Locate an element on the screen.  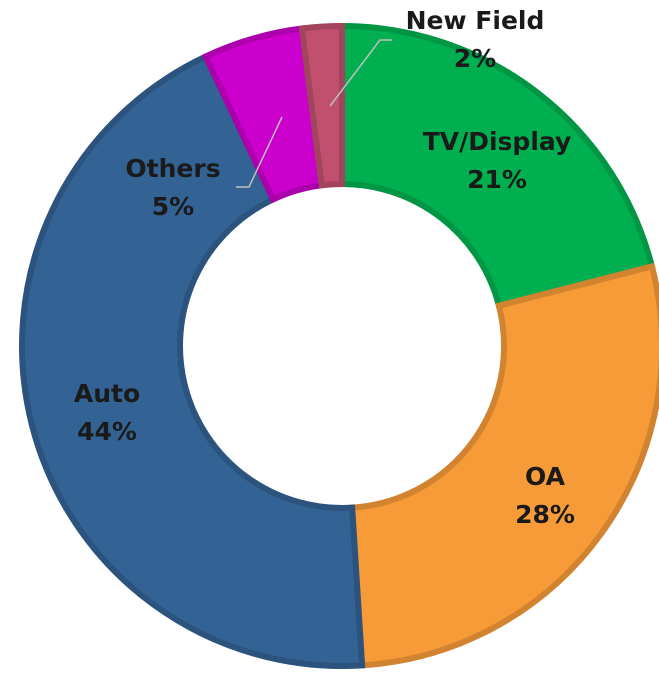
slice-label: OA is located at coordinates (545, 476).